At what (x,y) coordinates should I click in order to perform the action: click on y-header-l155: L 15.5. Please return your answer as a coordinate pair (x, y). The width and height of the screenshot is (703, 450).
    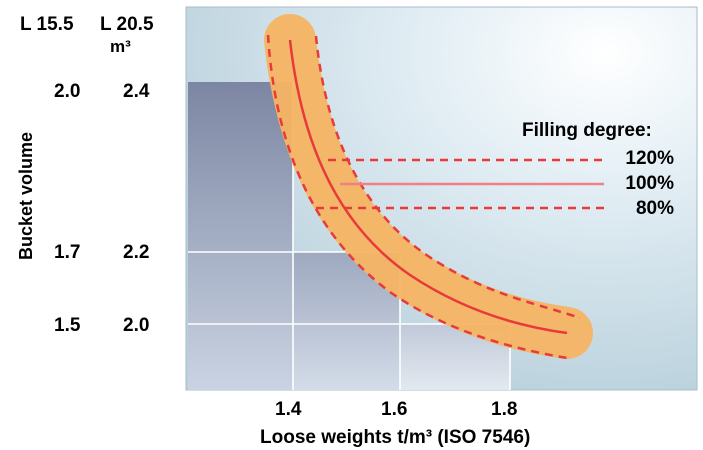
    Looking at the image, I should click on (47, 24).